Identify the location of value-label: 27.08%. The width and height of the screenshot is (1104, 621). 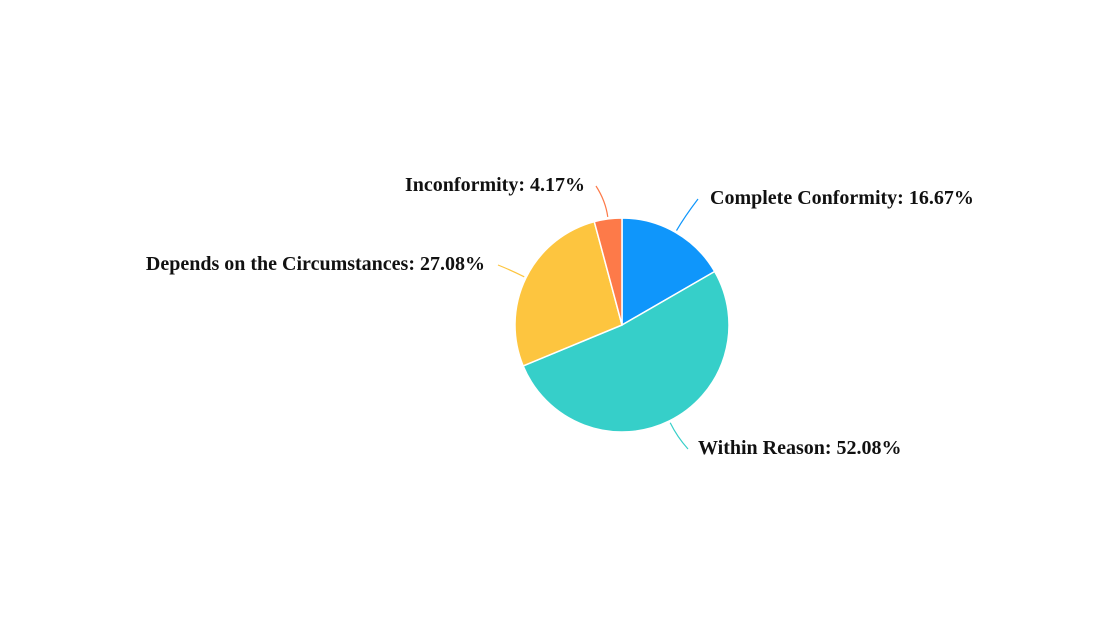
(452, 264).